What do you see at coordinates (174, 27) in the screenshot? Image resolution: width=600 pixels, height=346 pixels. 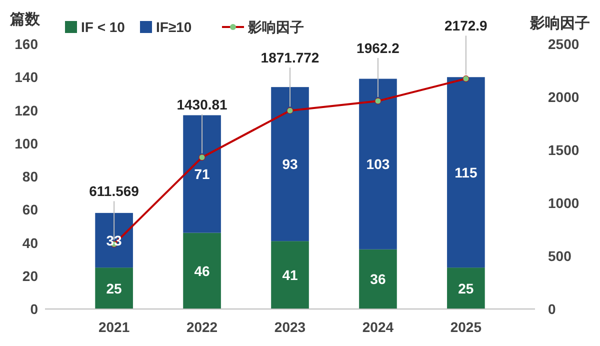 I see `legend-label: IF≥10` at bounding box center [174, 27].